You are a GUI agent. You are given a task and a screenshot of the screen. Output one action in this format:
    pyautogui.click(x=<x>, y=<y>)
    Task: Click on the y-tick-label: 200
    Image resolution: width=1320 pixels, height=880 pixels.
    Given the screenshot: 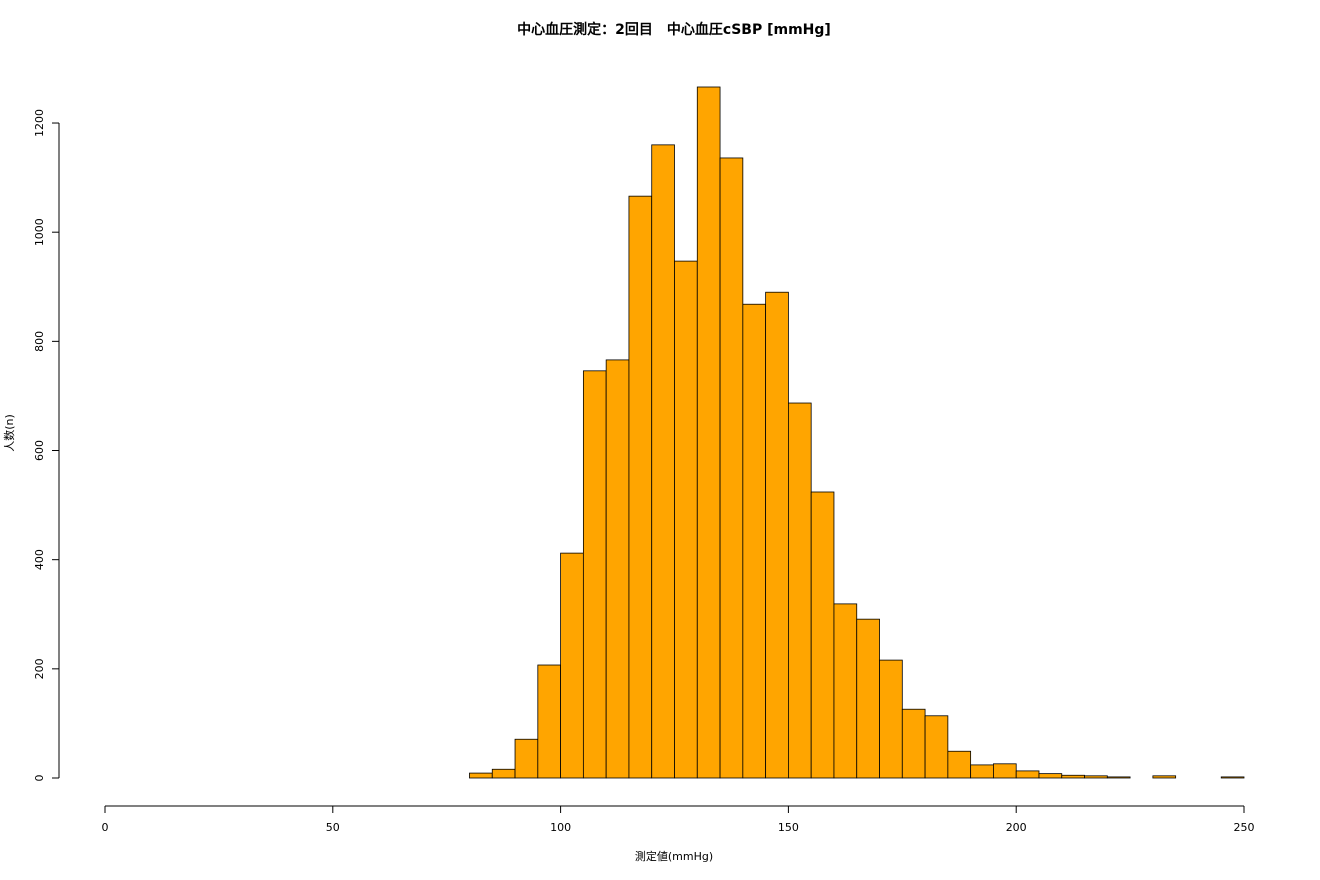 What is the action you would take?
    pyautogui.click(x=39, y=668)
    